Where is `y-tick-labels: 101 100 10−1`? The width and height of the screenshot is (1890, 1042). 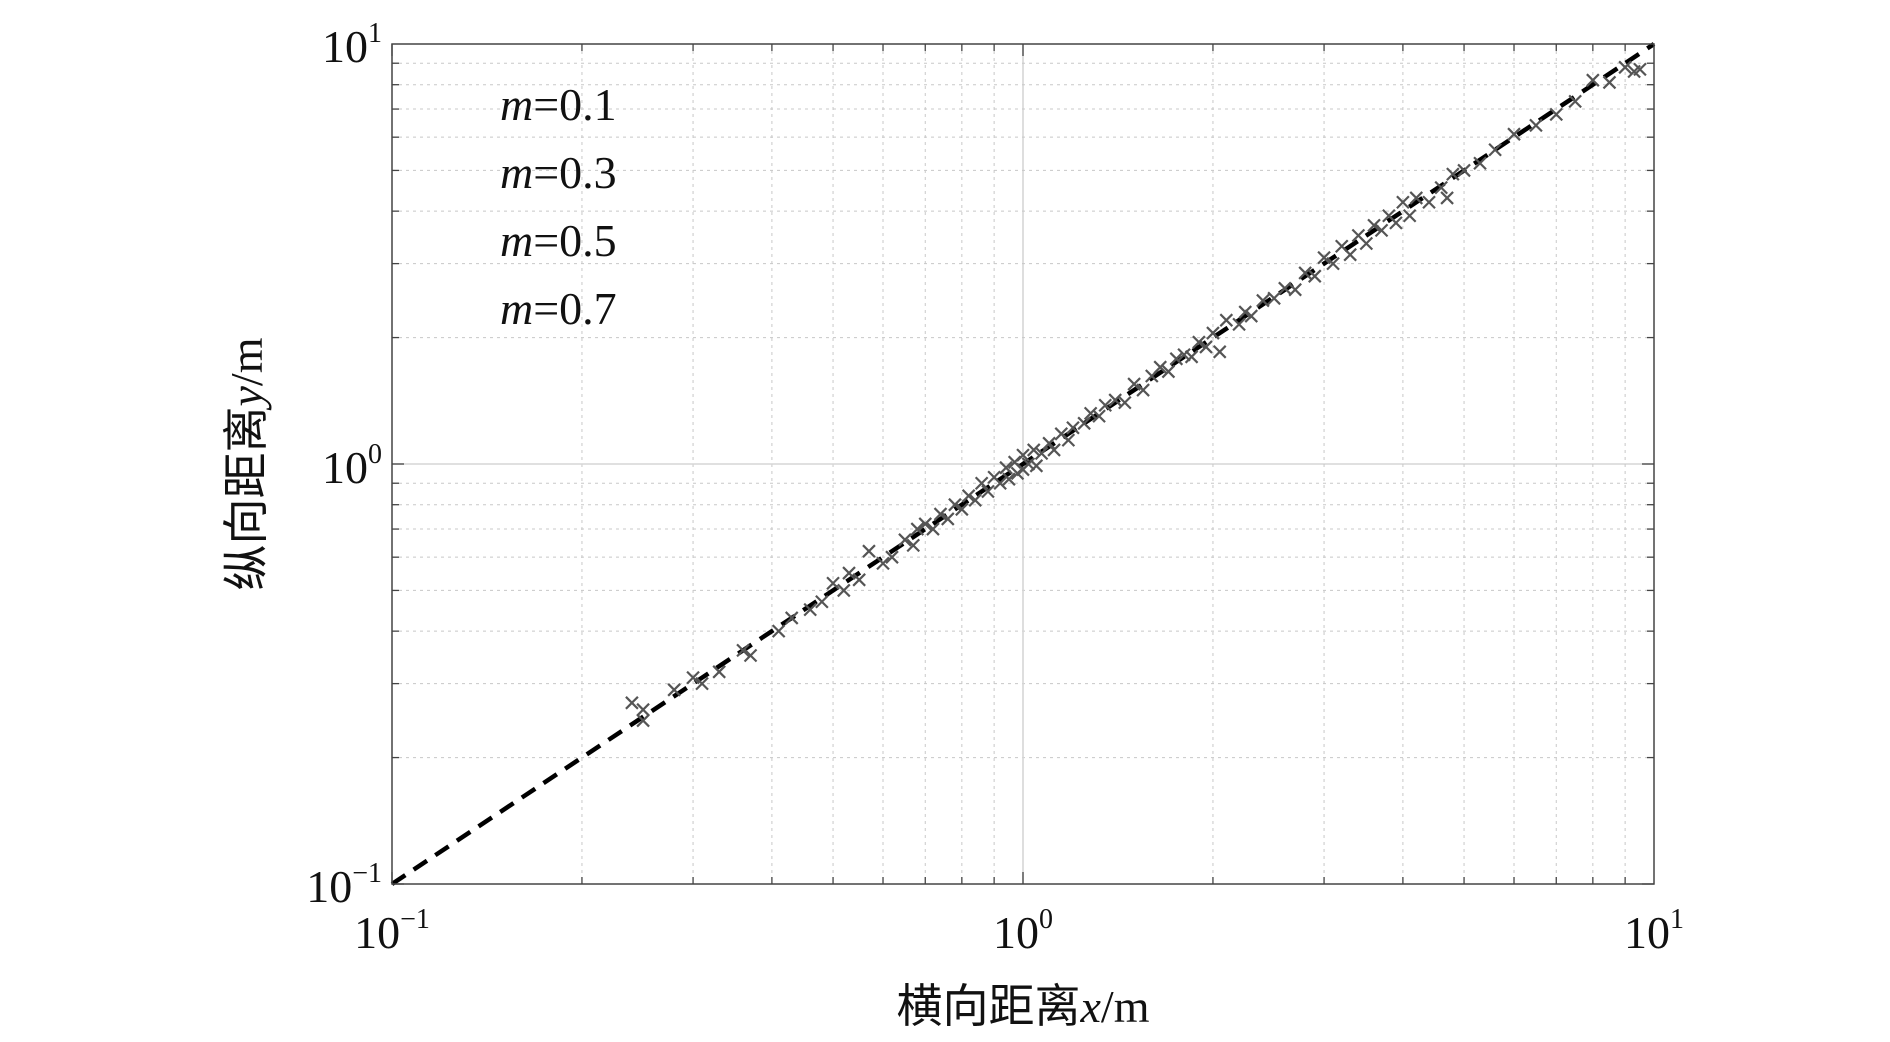
y-tick-labels: 101 100 10−1 is located at coordinates (344, 465).